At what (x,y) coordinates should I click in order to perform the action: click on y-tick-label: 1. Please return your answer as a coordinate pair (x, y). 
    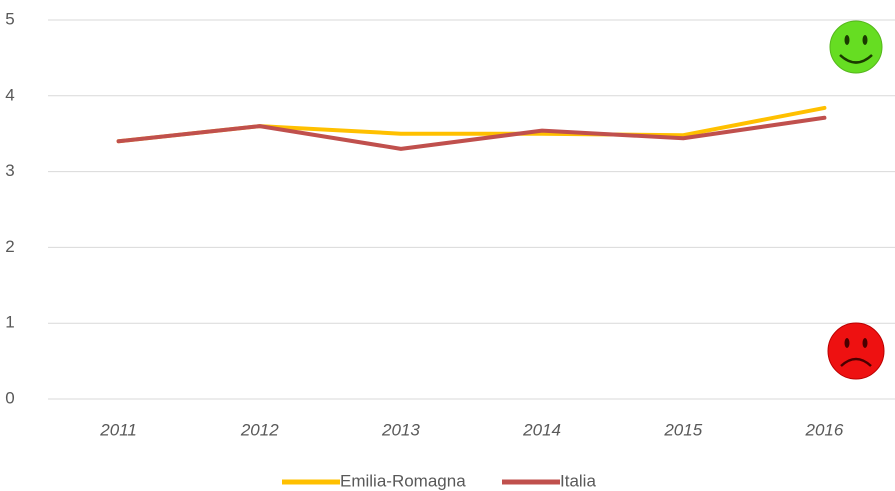
    Looking at the image, I should click on (9, 322).